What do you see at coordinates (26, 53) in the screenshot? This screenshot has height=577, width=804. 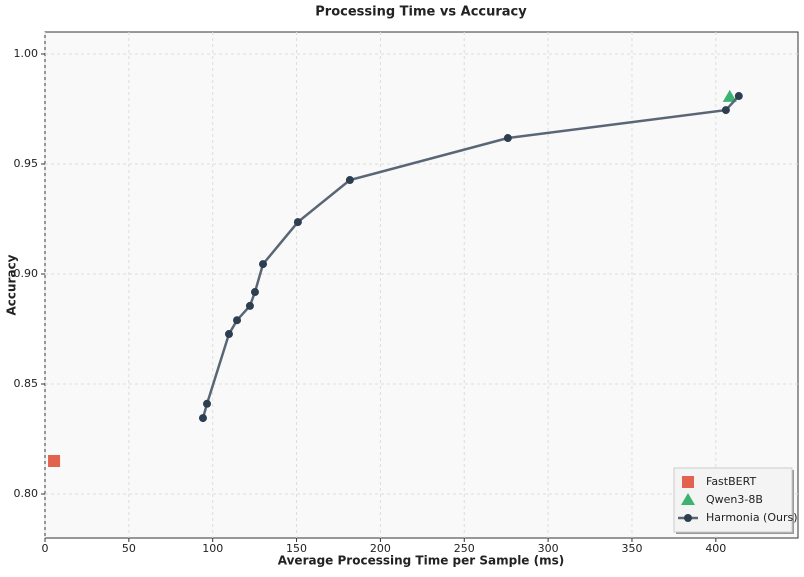 I see `y-tick-label: 1.00` at bounding box center [26, 53].